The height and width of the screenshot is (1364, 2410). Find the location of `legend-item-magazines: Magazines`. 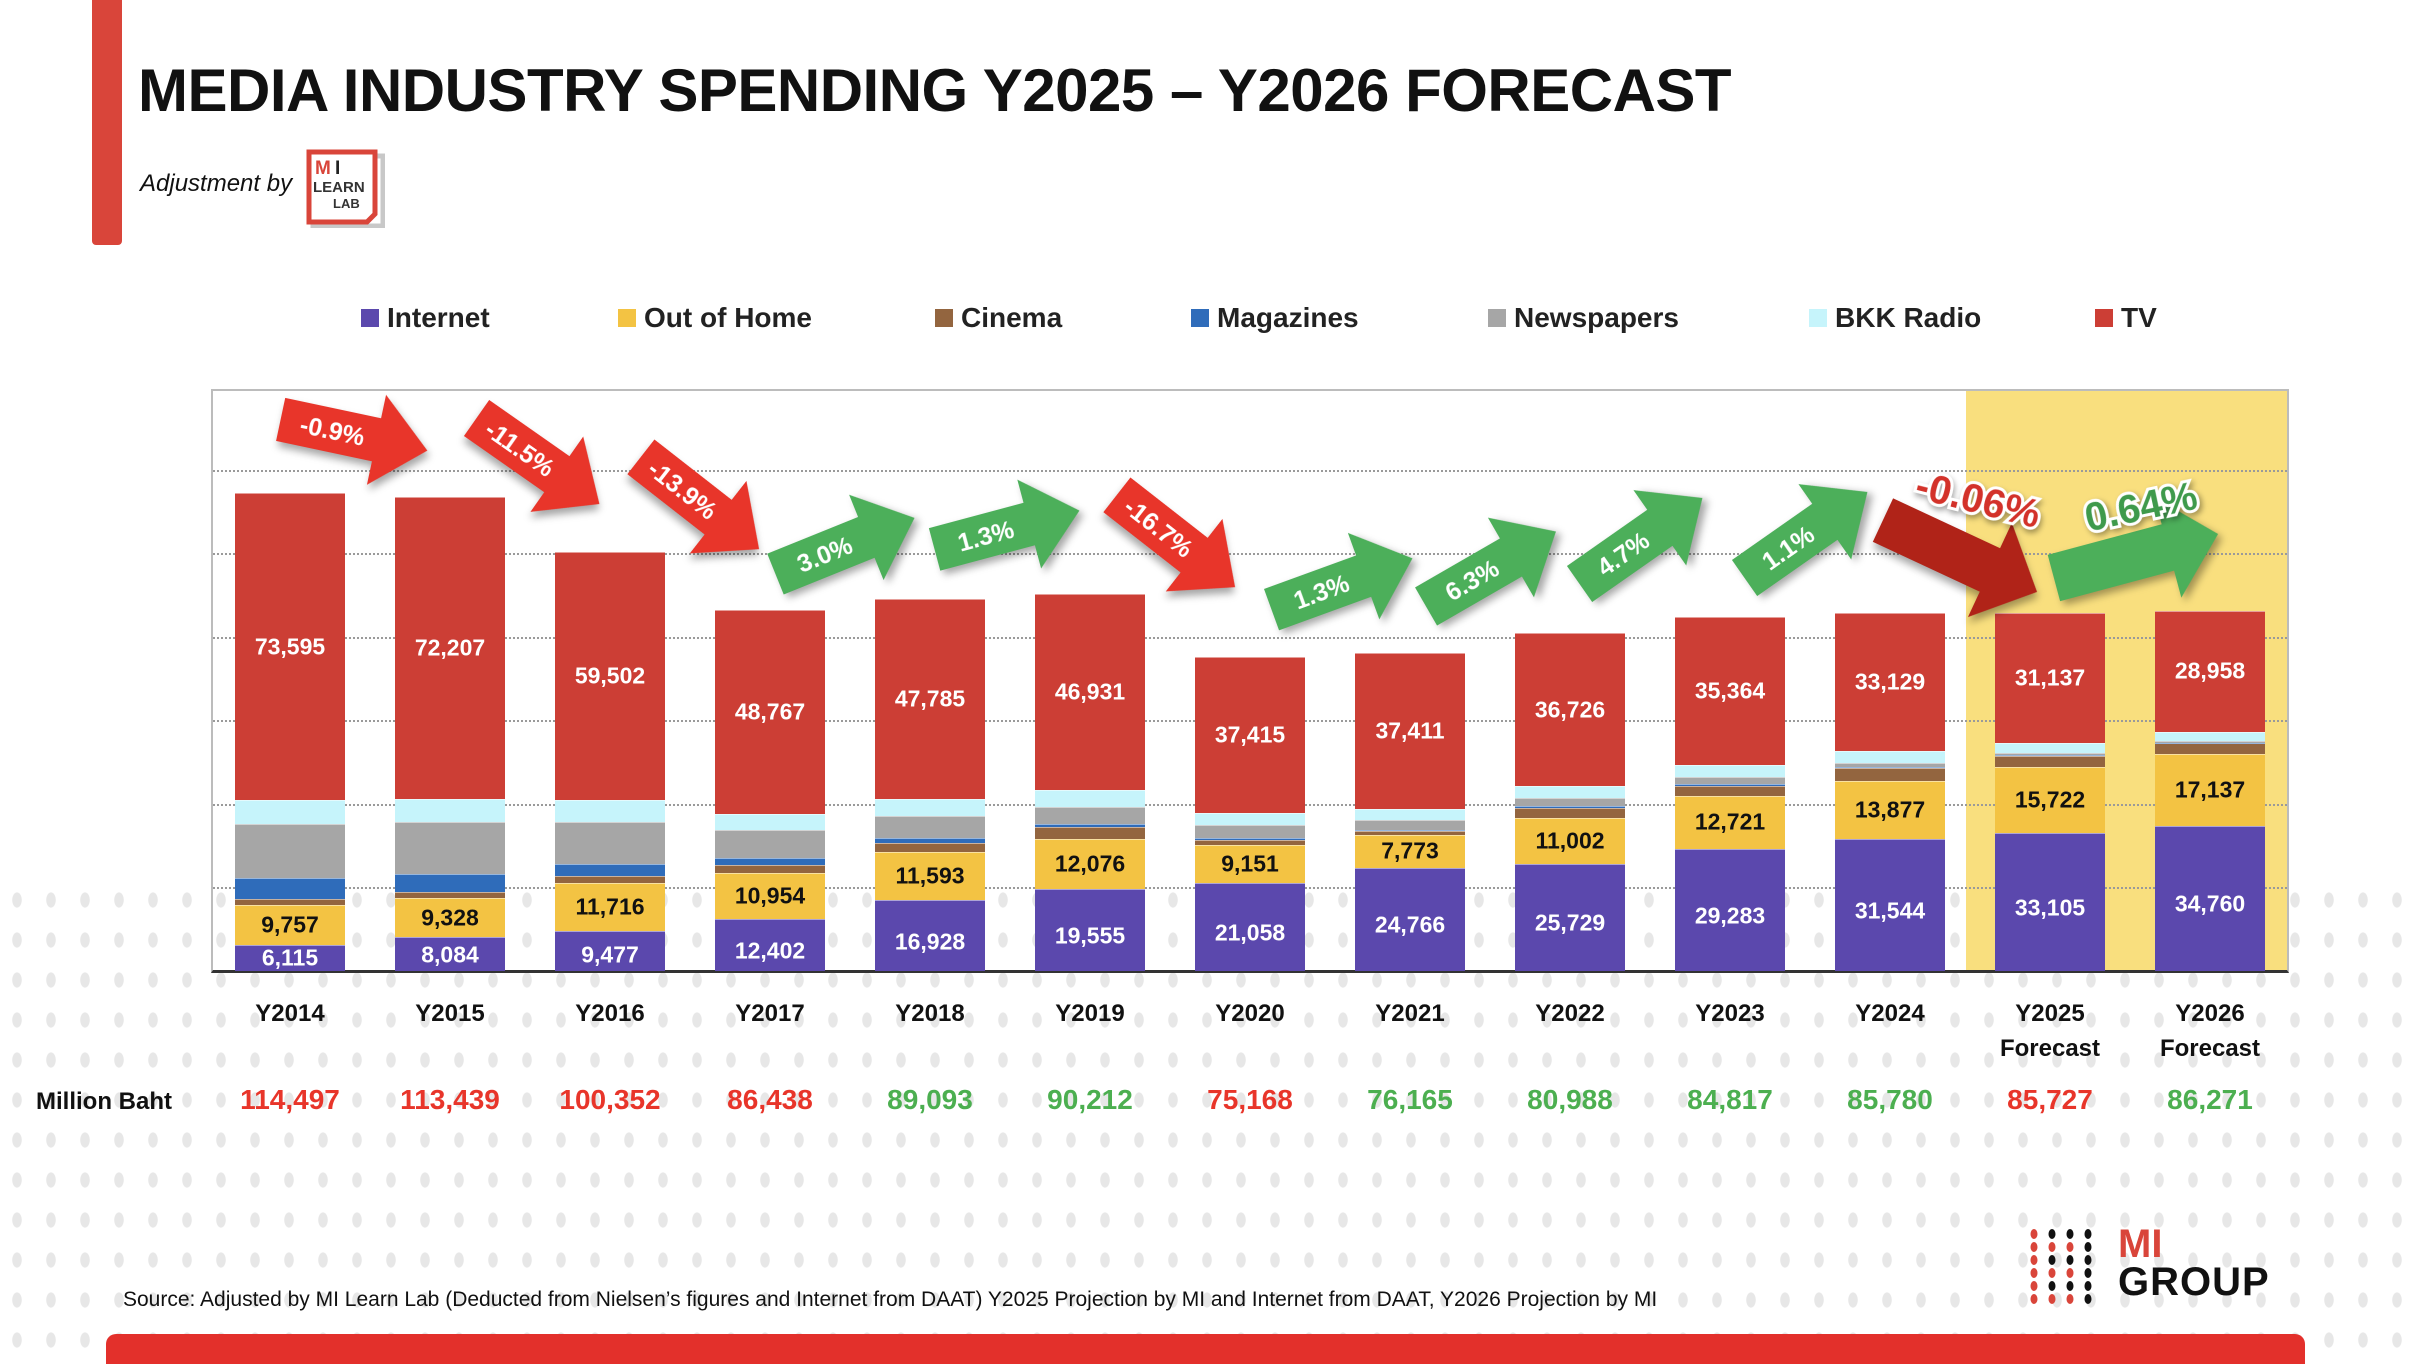

legend-item-magazines: Magazines is located at coordinates (1275, 318).